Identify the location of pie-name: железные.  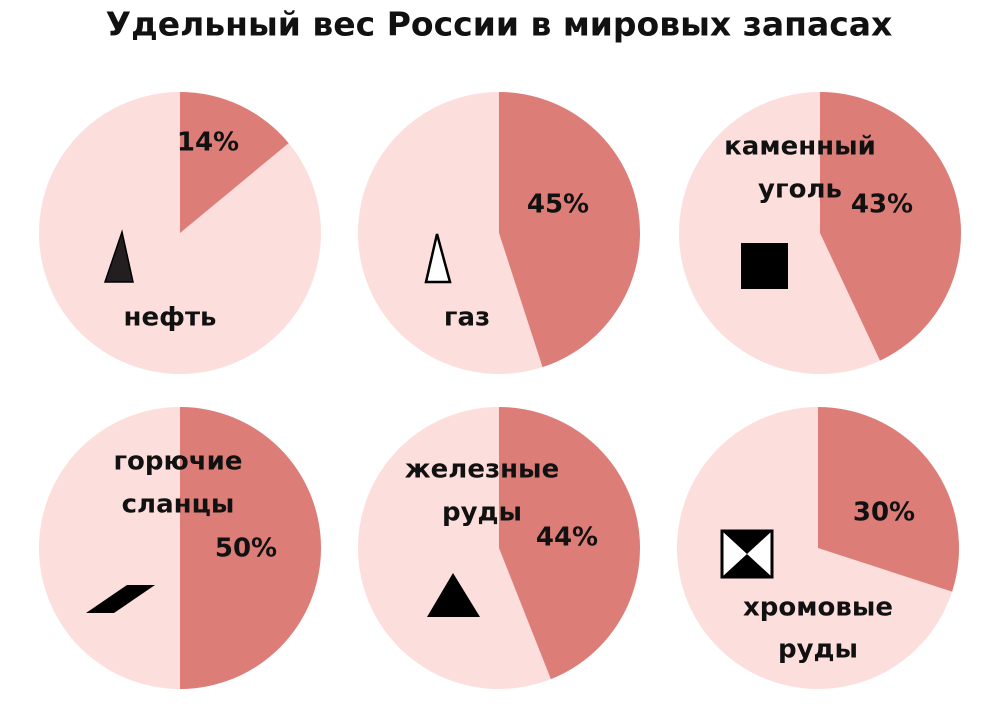
(482, 470).